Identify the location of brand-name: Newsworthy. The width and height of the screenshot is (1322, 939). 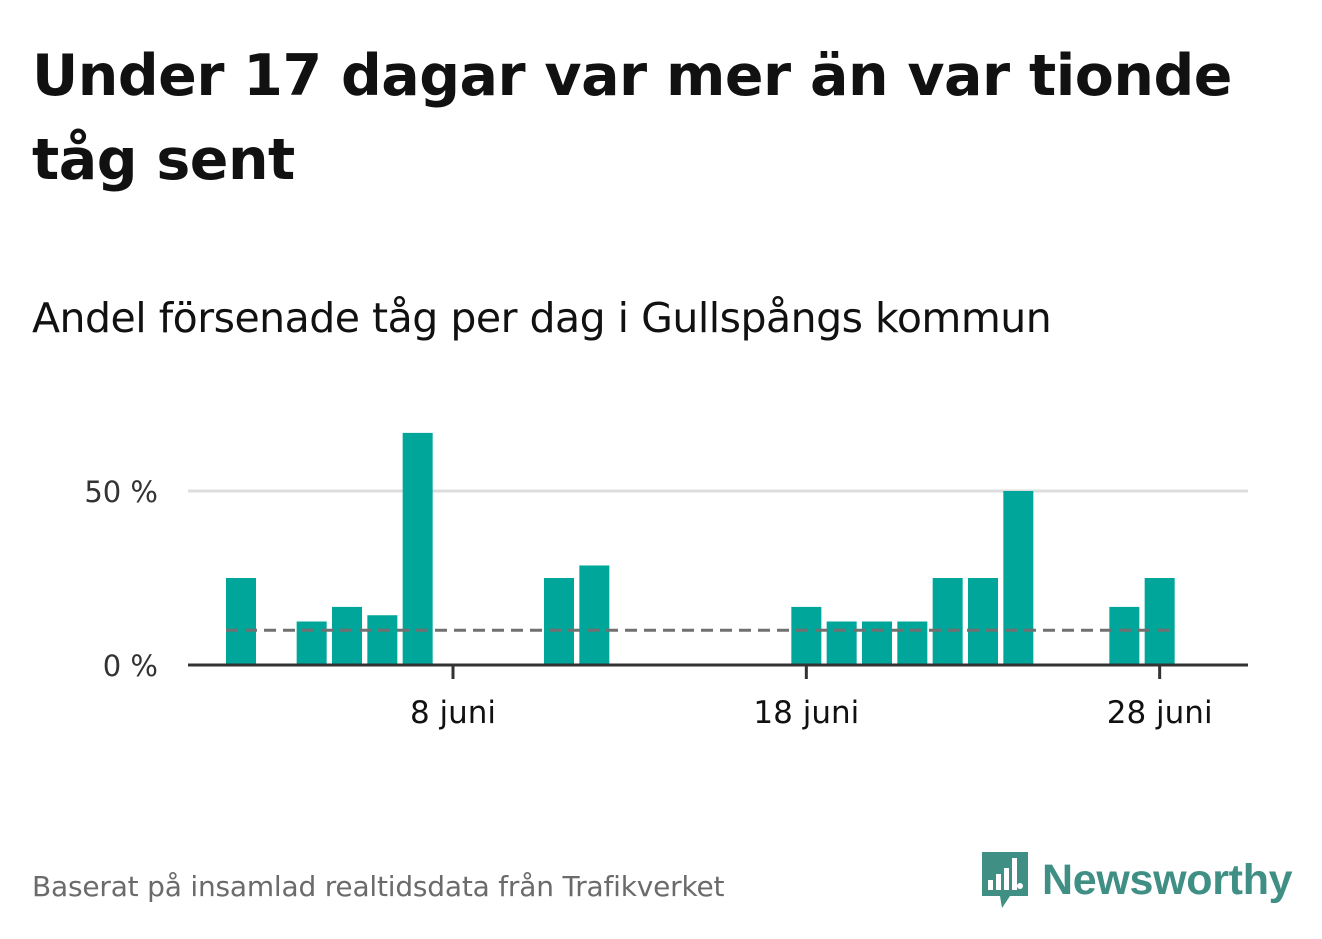
(1167, 879).